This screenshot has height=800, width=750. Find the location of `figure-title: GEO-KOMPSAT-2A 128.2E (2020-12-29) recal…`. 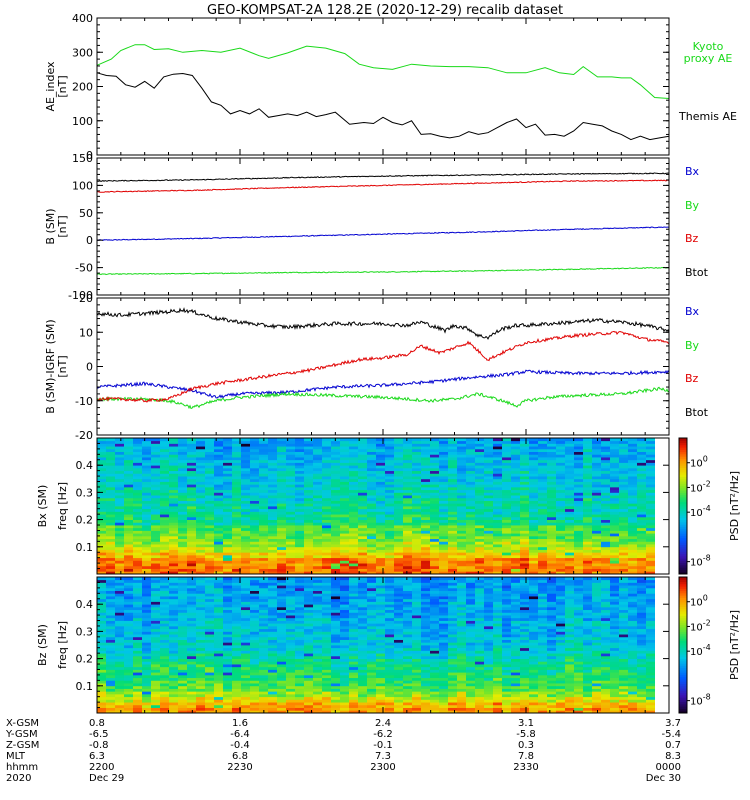

figure-title: GEO-KOMPSAT-2A 128.2E (2020-12-29) recal… is located at coordinates (385, 10).